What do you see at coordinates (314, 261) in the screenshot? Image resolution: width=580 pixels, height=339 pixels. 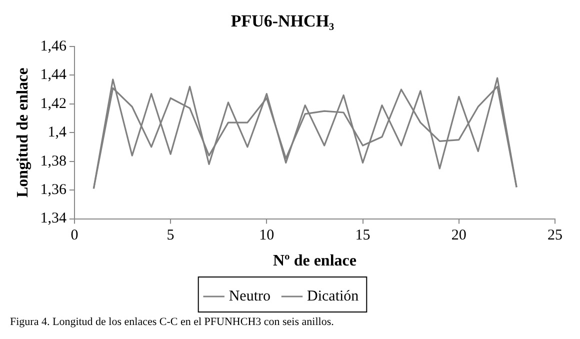 I see `x-axis-title: Nº de enlace` at bounding box center [314, 261].